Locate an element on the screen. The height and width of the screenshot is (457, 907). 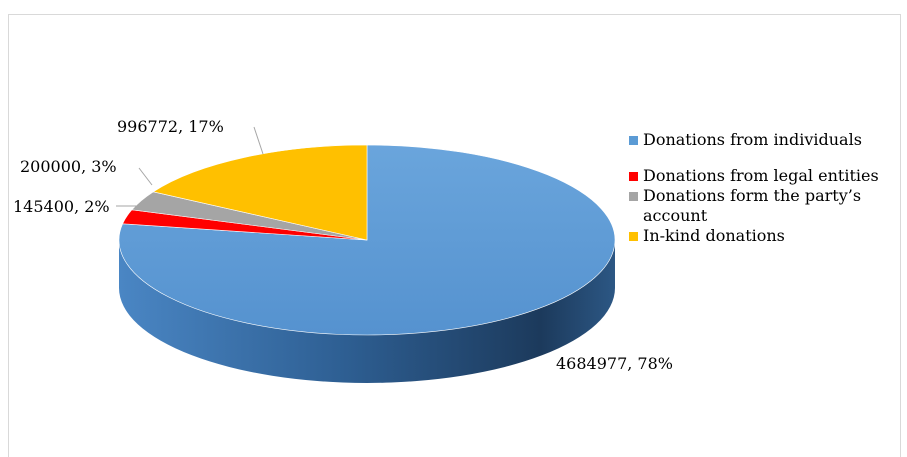
legend-label-in-kind: In-kind donations is located at coordinates (714, 235).